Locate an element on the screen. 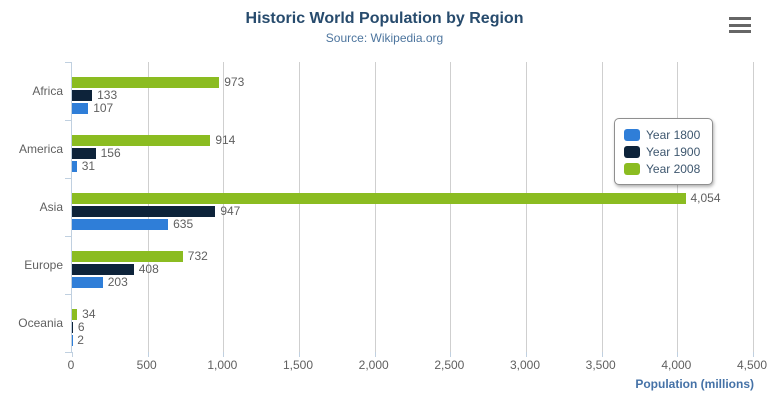 Image resolution: width=769 pixels, height=416 pixels. chart-subtitle: Source: Wikipedia.org is located at coordinates (384, 38).